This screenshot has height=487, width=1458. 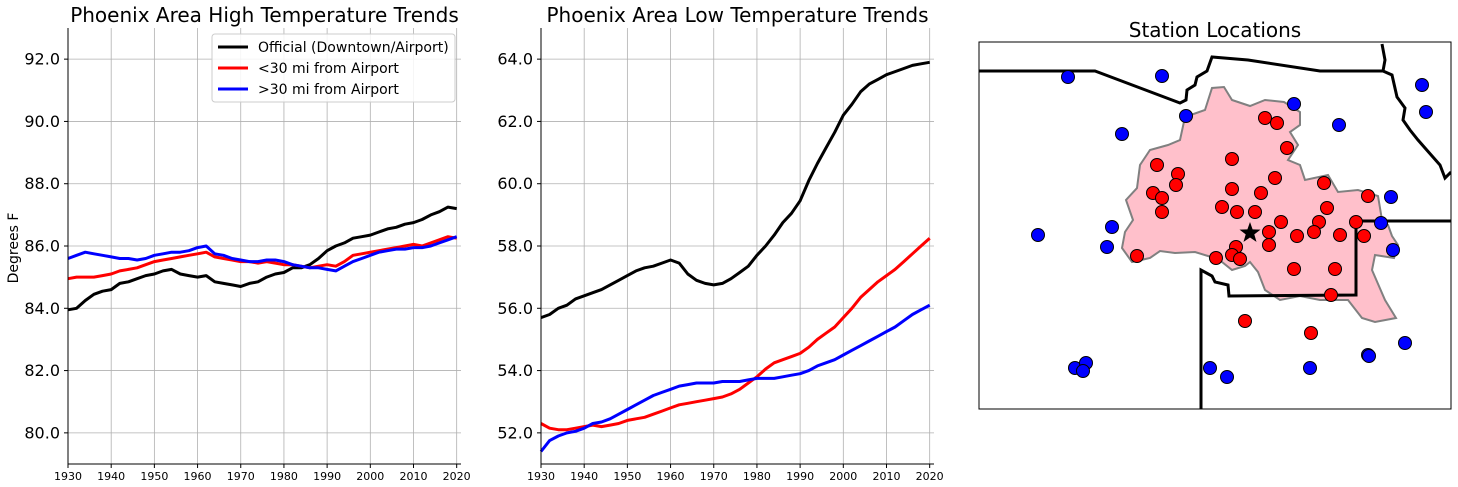 I want to click on y-tick-label: 56.0, so click(x=515, y=308).